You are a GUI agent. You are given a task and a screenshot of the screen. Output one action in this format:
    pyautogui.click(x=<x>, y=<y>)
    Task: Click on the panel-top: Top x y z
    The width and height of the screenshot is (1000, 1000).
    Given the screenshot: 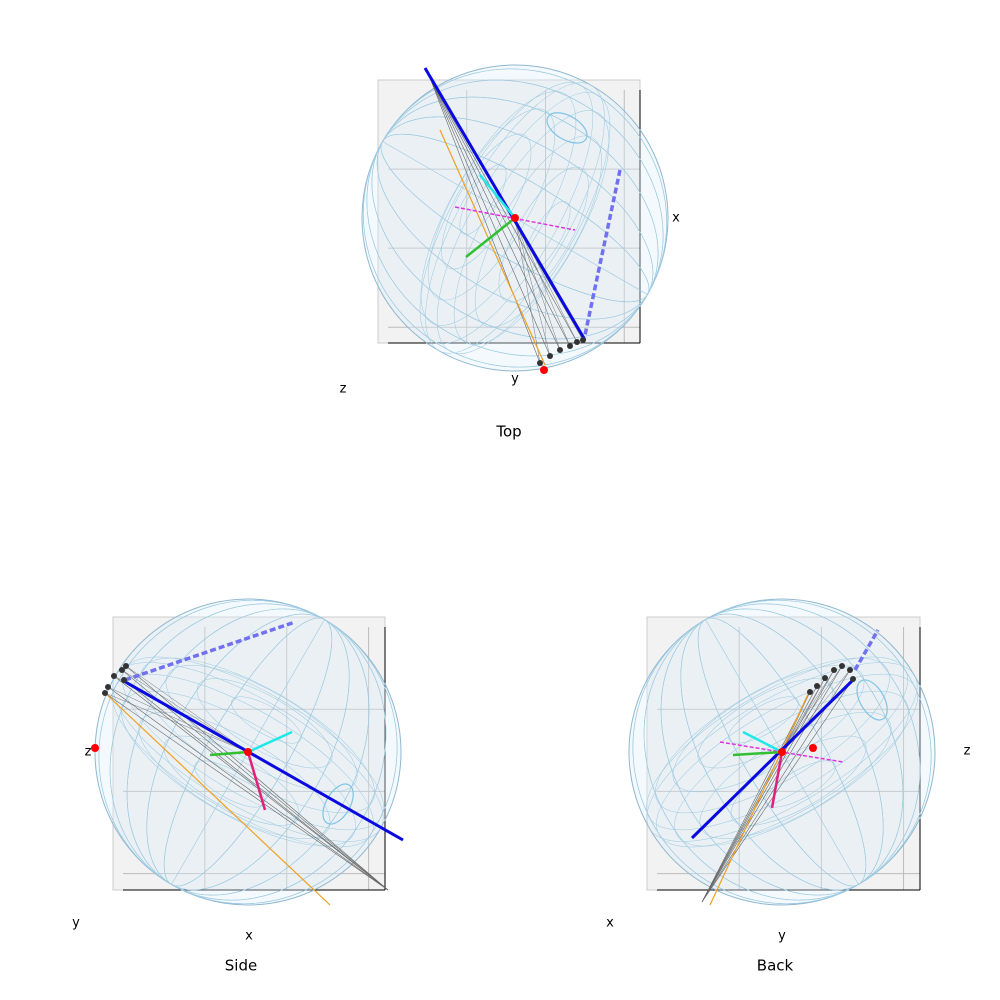 What is the action you would take?
    pyautogui.click(x=510, y=252)
    